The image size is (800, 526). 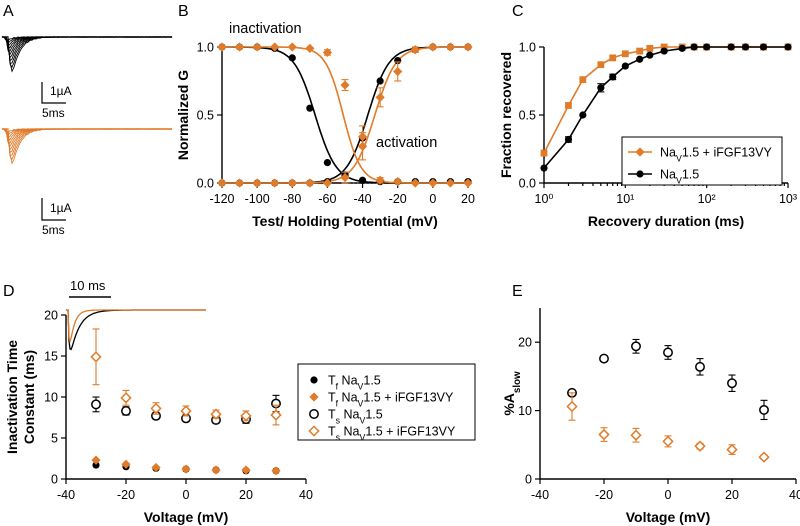 I want to click on inset-trace-wt, so click(x=136, y=330).